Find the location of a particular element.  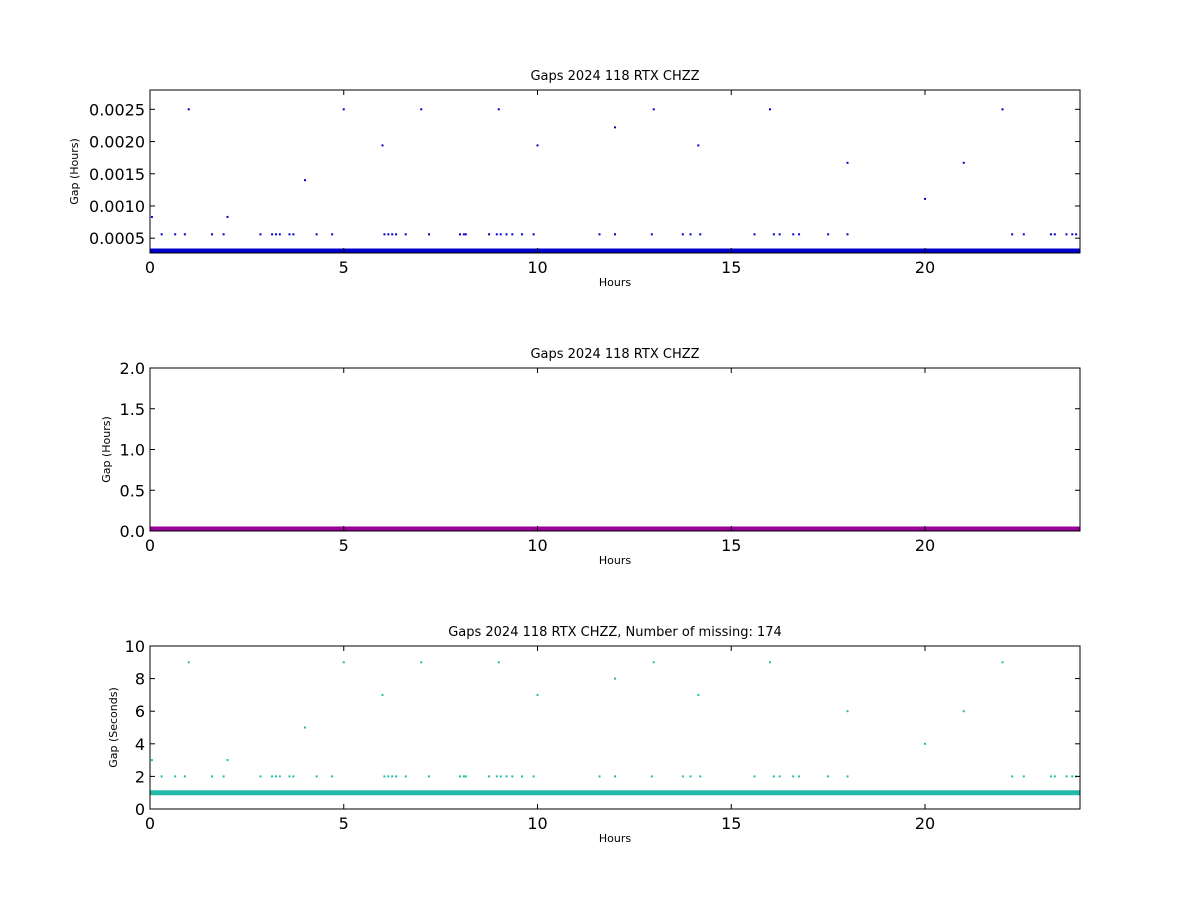

y-axis-label: Gap (Hours) is located at coordinates (106, 449).